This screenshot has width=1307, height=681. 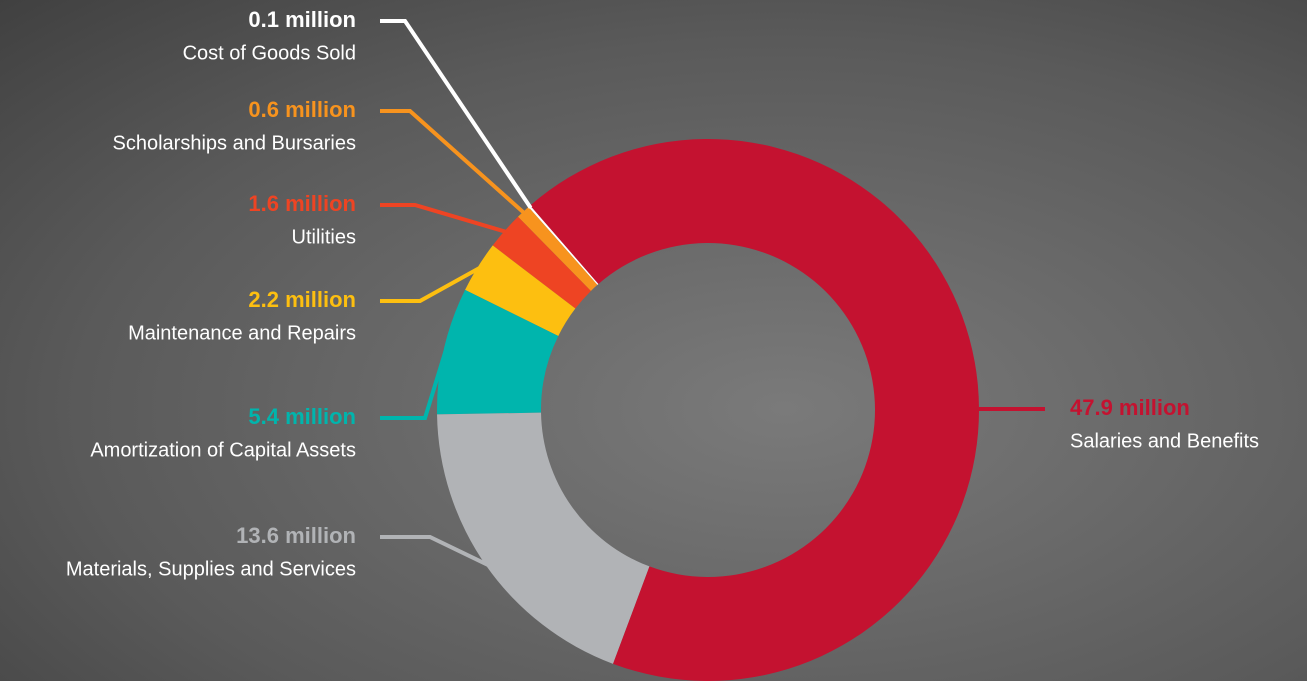 What do you see at coordinates (269, 53) in the screenshot?
I see `category-label: Cost of Goods Sold` at bounding box center [269, 53].